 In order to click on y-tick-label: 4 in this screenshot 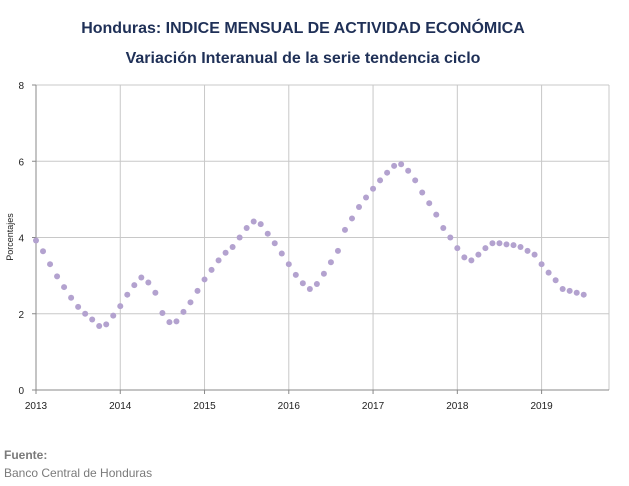, I will do `click(21, 239)`.